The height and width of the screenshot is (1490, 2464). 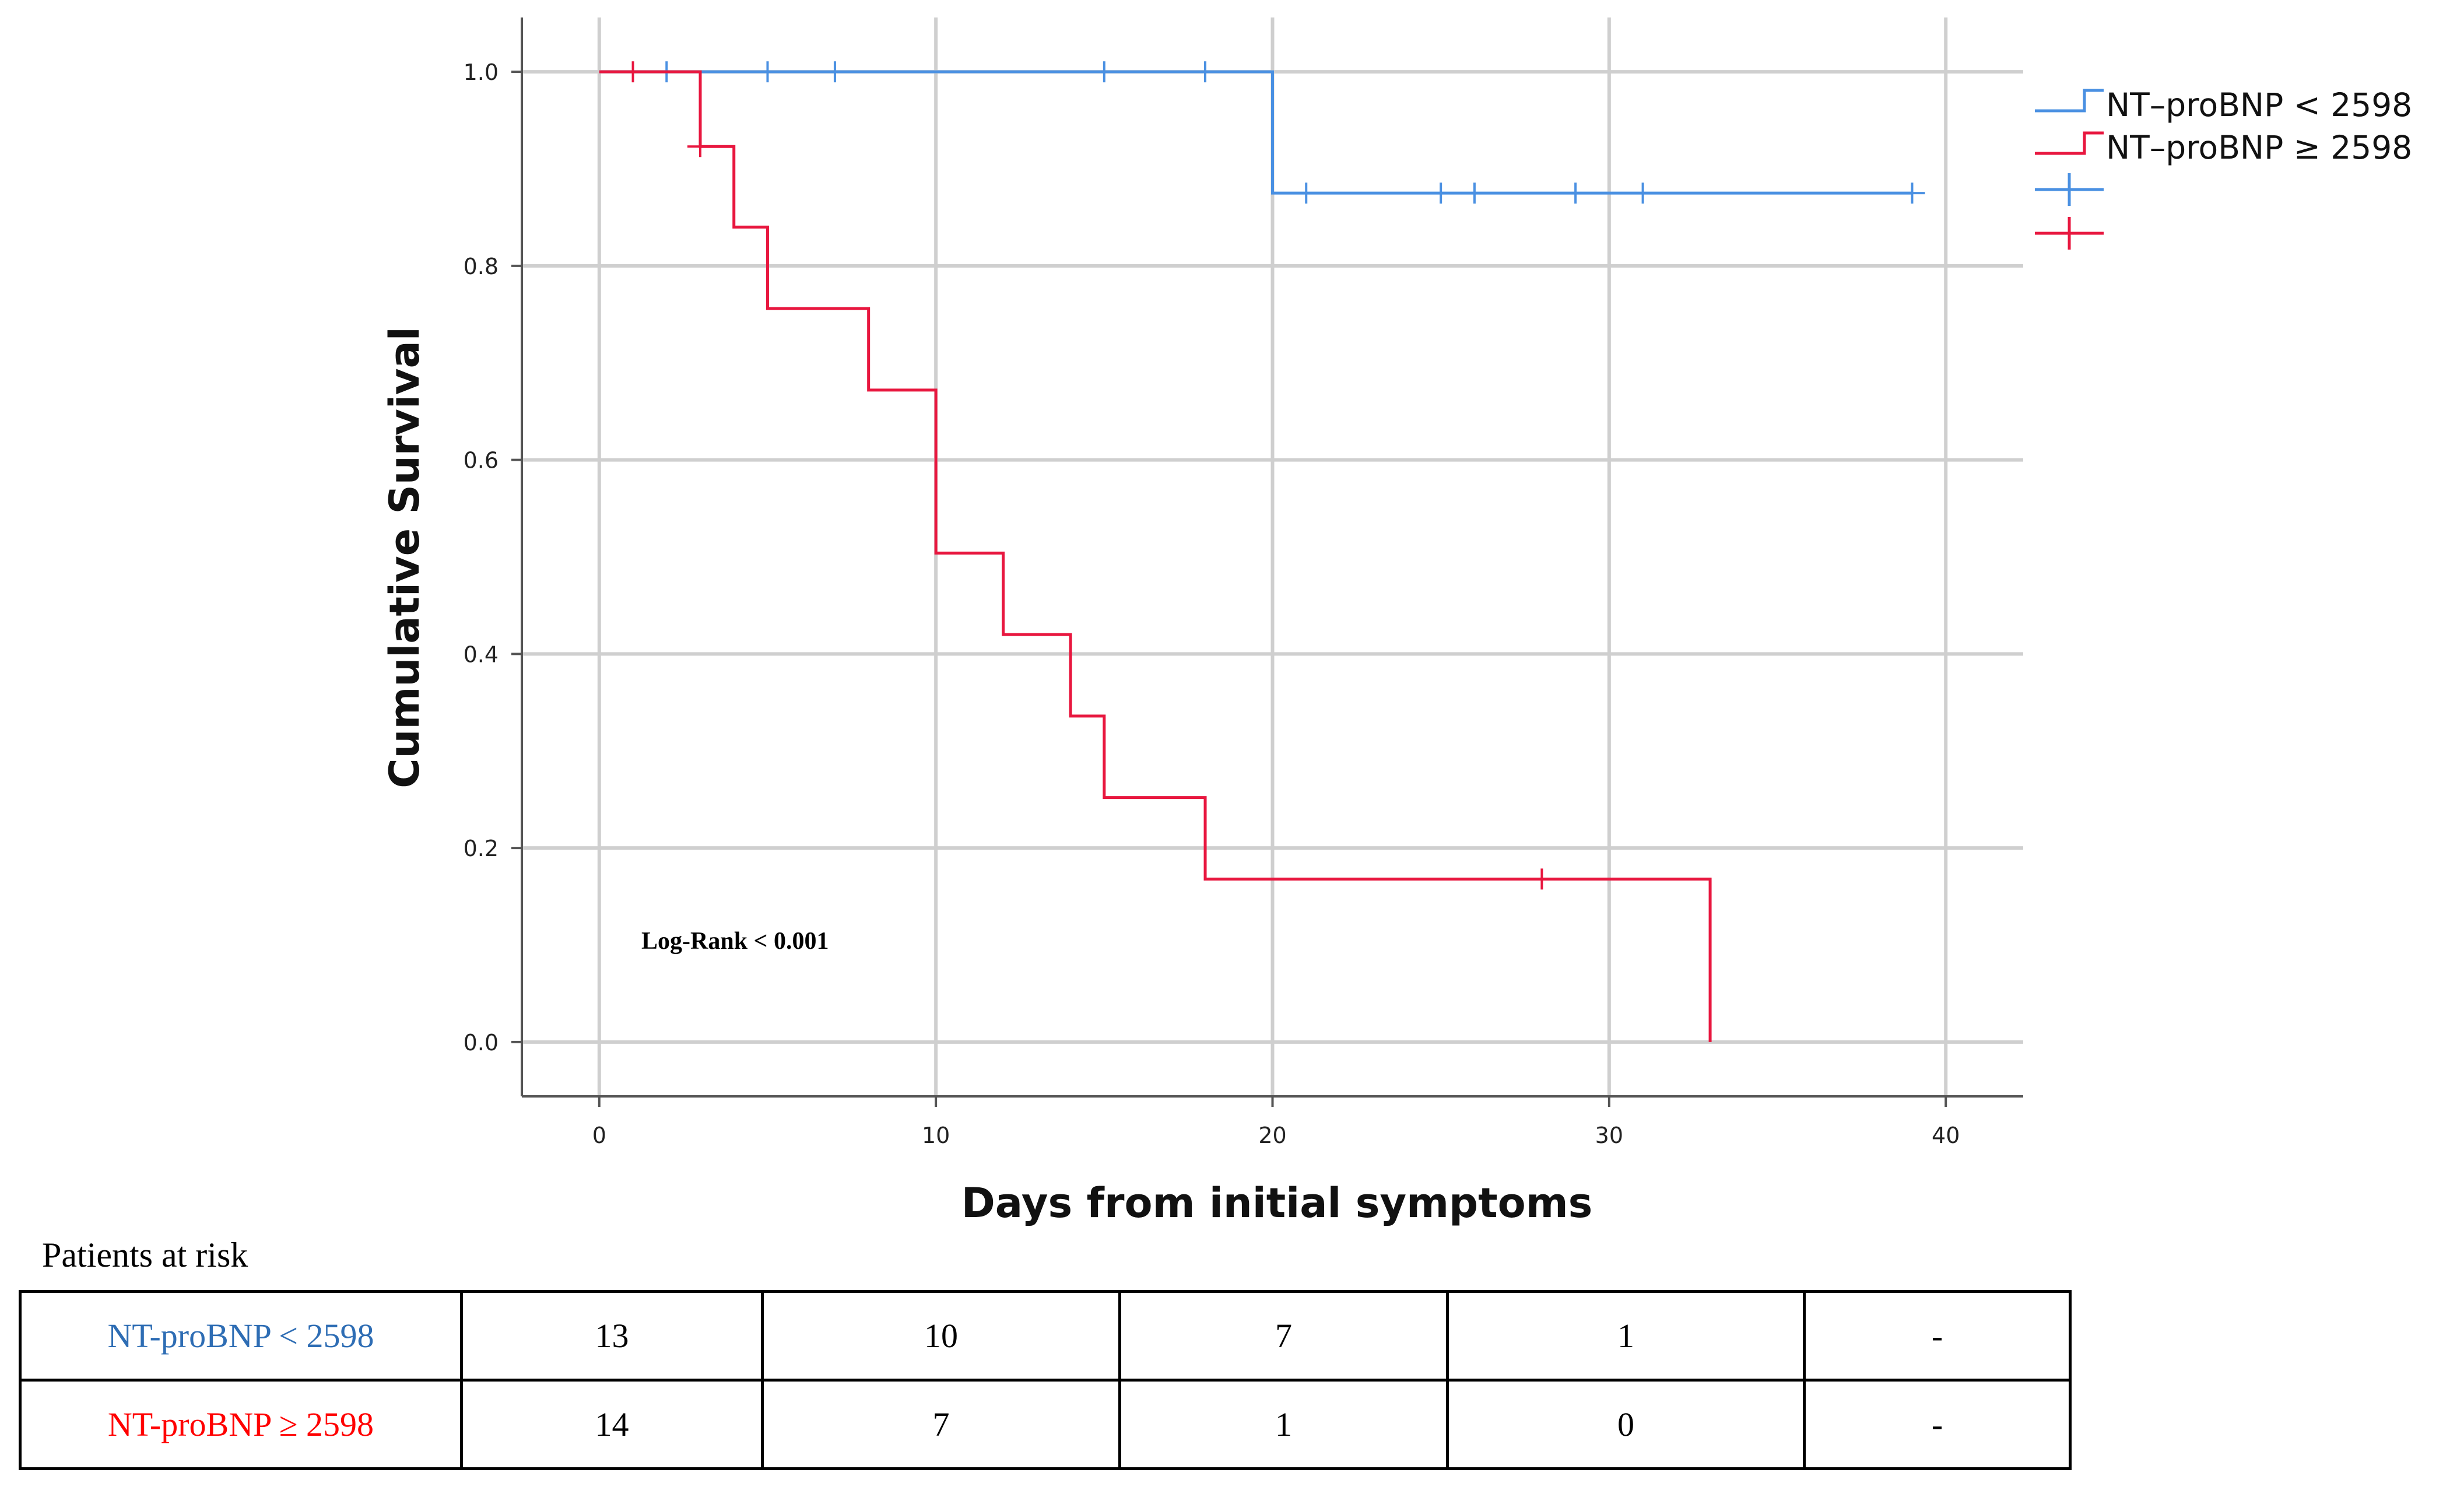 What do you see at coordinates (599, 1135) in the screenshot?
I see `x-tick-label: 0` at bounding box center [599, 1135].